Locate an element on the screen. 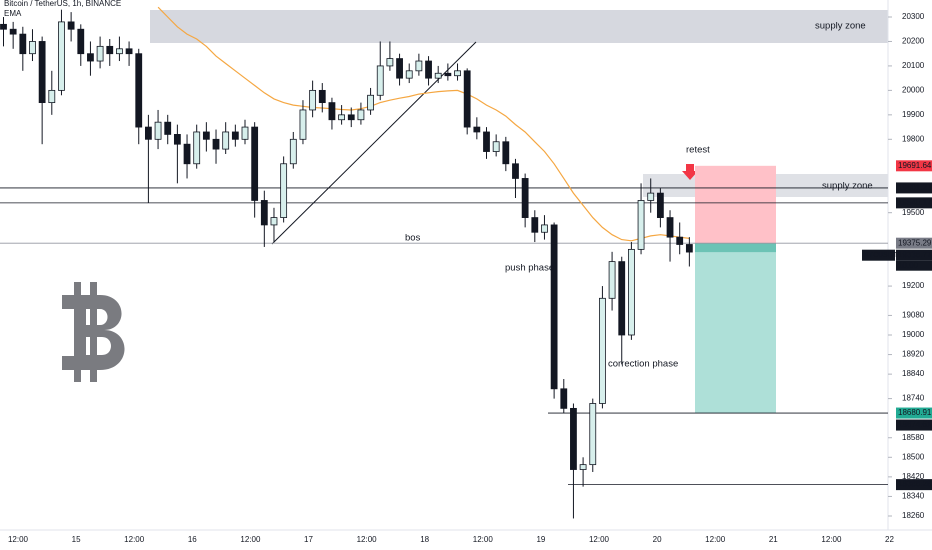 This screenshot has width=932, height=550. price-label: 19691.64 is located at coordinates (915, 165).